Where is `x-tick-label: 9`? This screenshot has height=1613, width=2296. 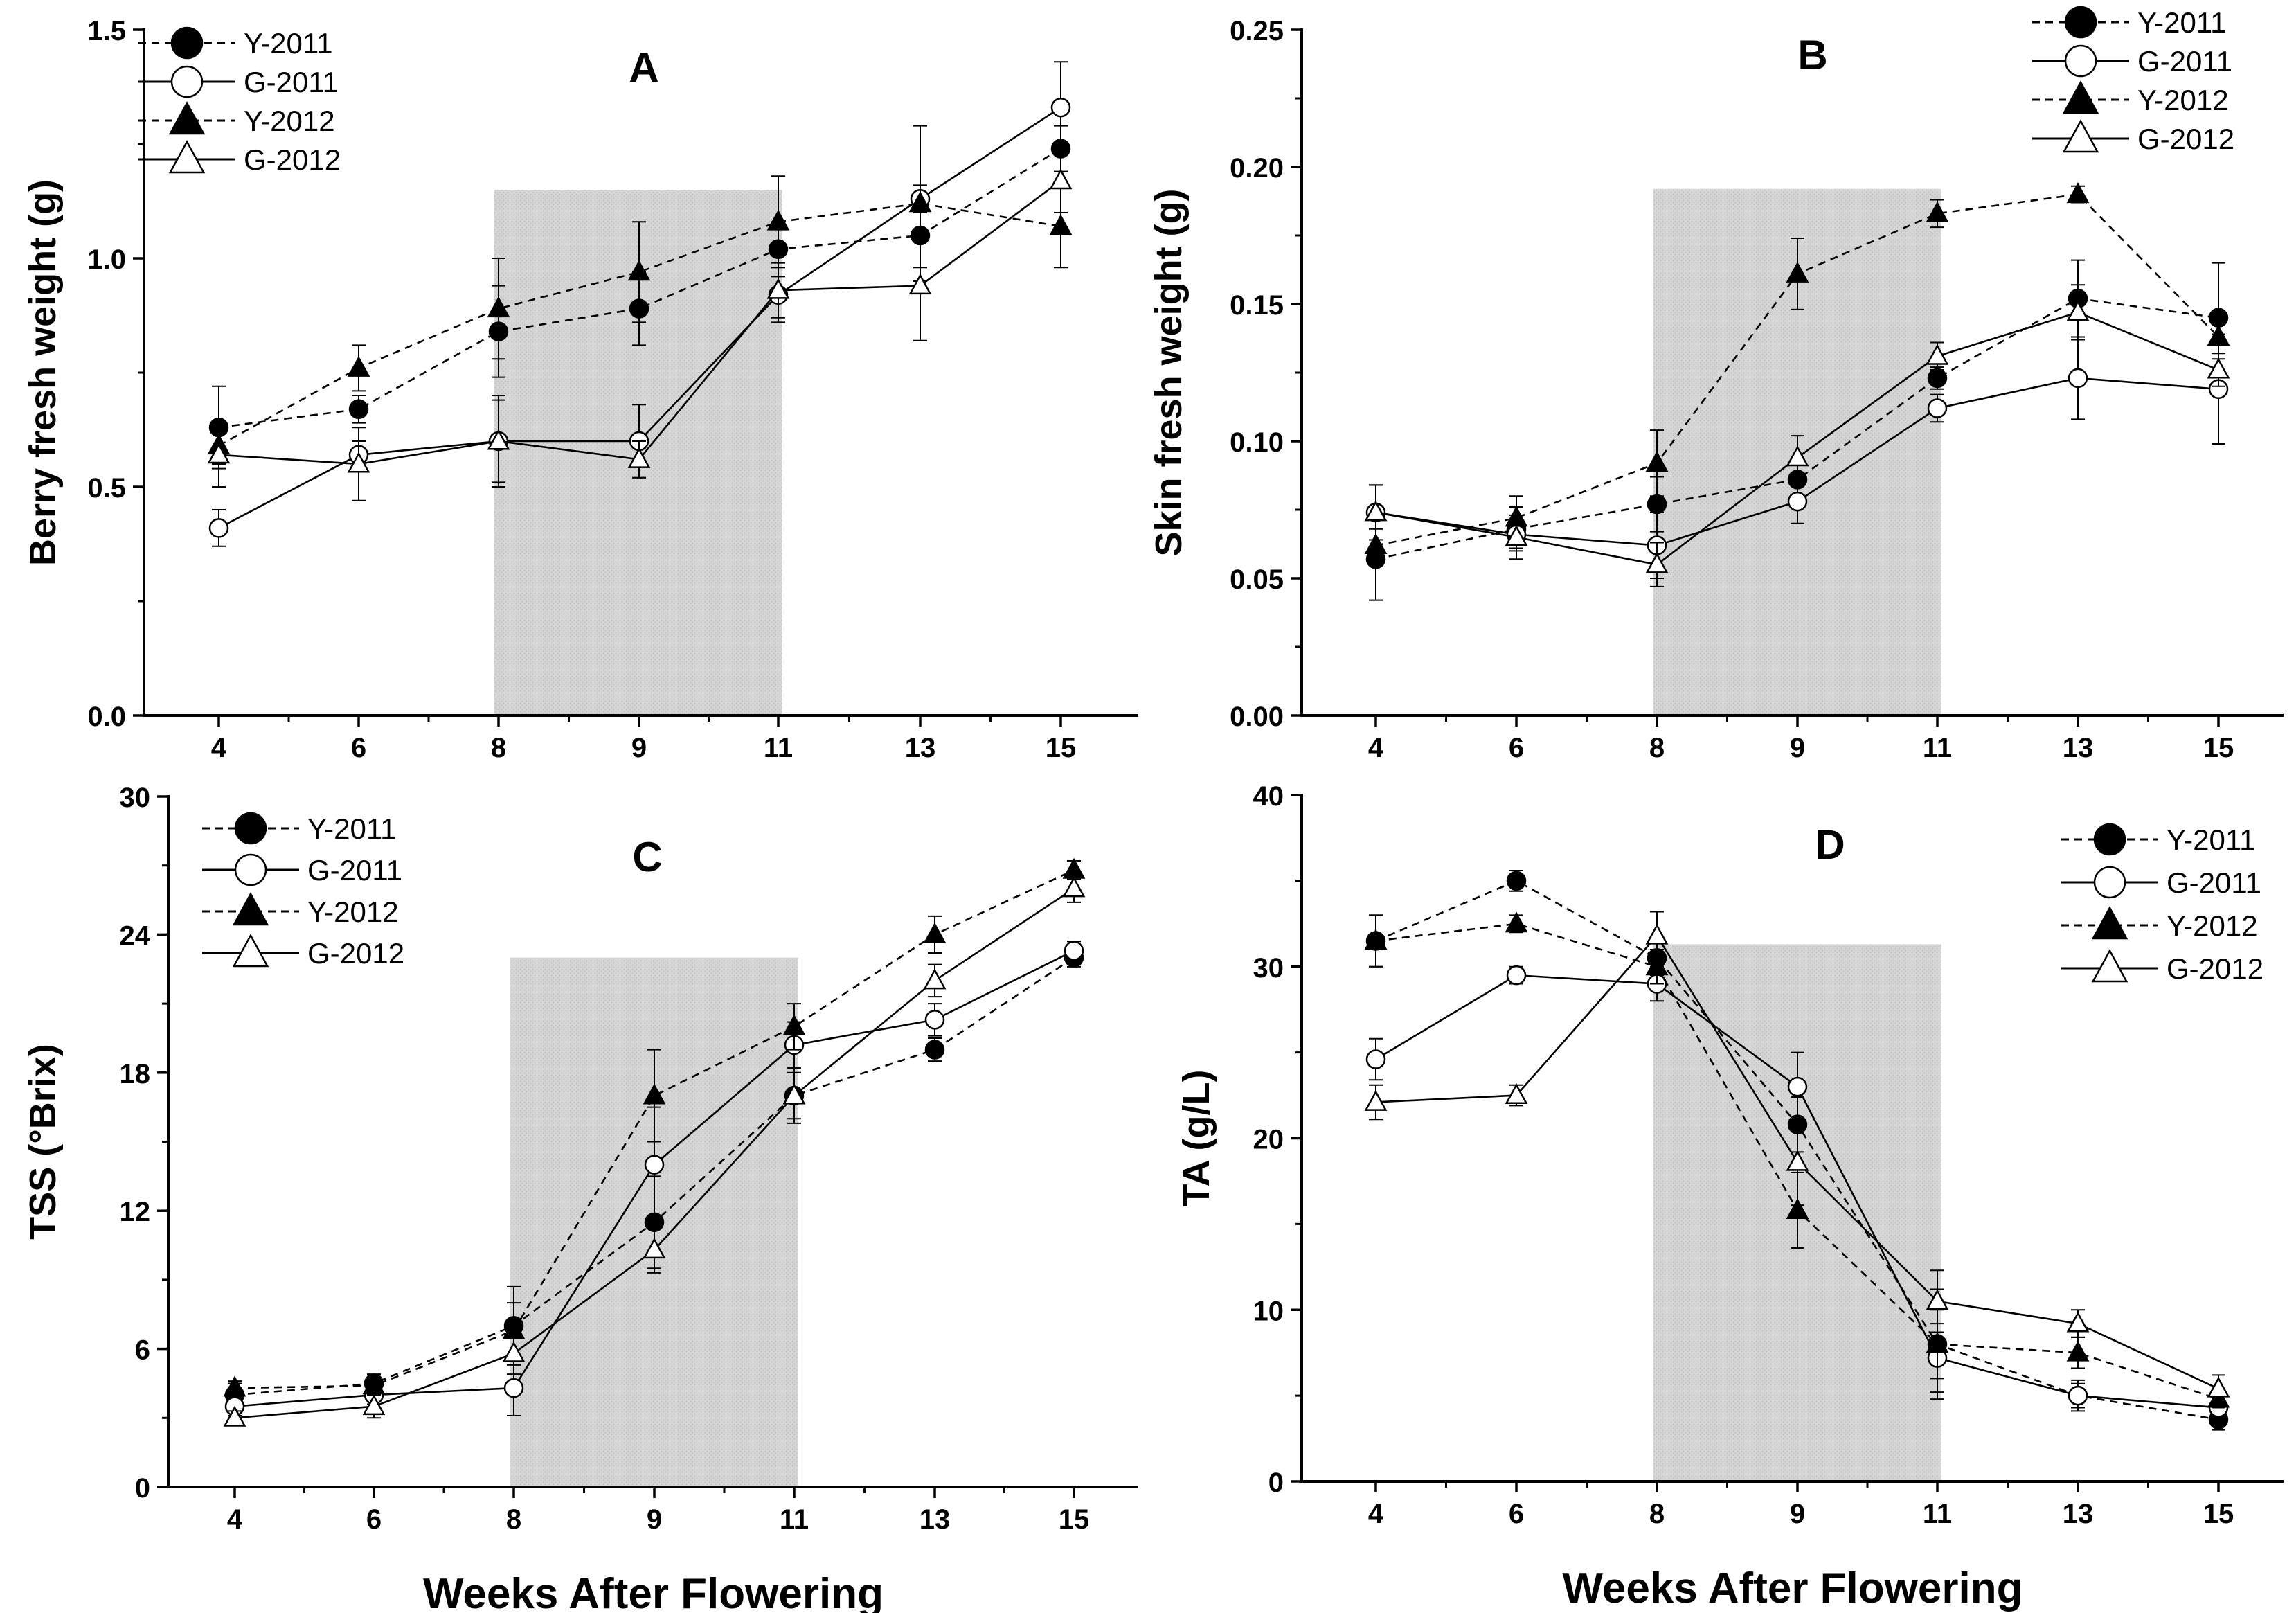 x-tick-label: 9 is located at coordinates (1798, 1514).